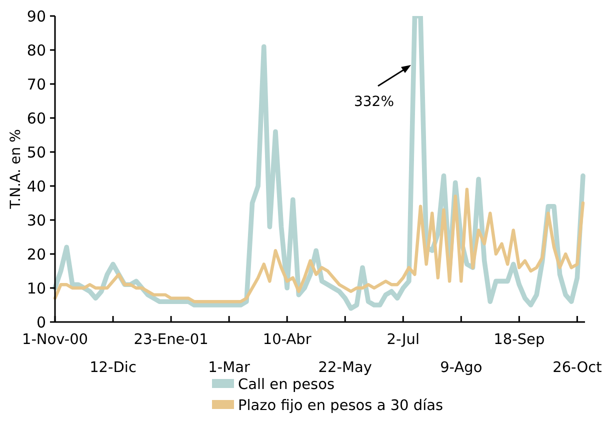 The height and width of the screenshot is (421, 607). What do you see at coordinates (286, 385) in the screenshot?
I see `legend-label: Call en pesos` at bounding box center [286, 385].